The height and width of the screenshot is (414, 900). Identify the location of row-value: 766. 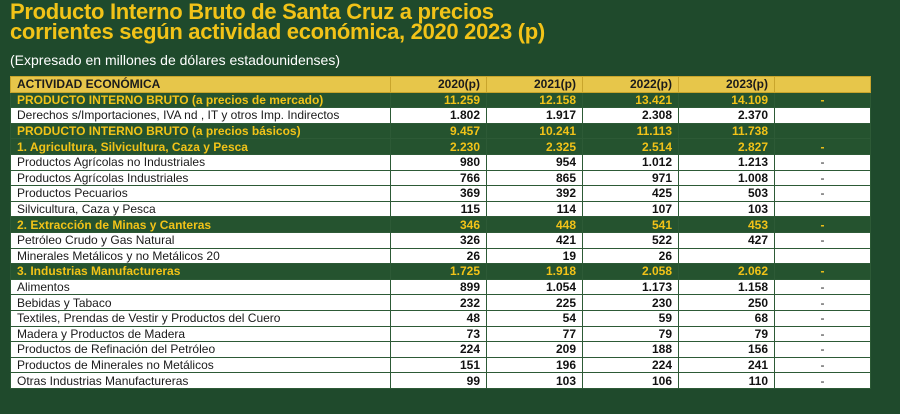
(438, 178).